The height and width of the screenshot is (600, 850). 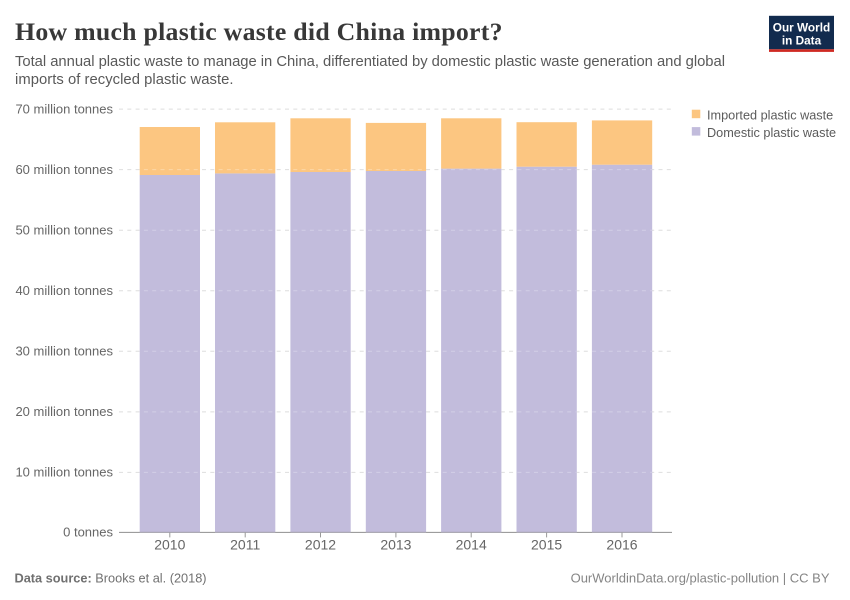 I want to click on svg-text: Domestic plastic waste, so click(x=771, y=133).